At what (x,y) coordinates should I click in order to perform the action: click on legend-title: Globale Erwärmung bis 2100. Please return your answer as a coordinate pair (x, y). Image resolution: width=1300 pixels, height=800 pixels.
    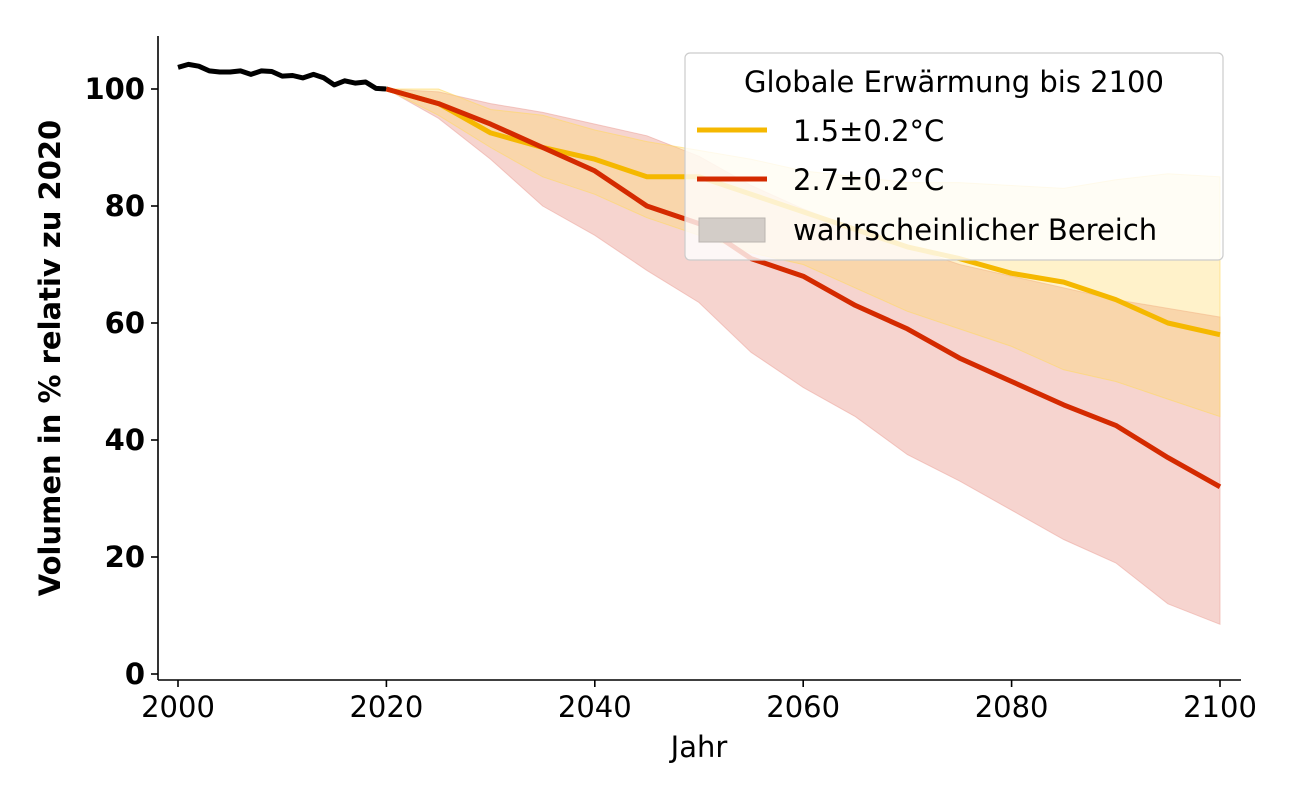
    Looking at the image, I should click on (954, 82).